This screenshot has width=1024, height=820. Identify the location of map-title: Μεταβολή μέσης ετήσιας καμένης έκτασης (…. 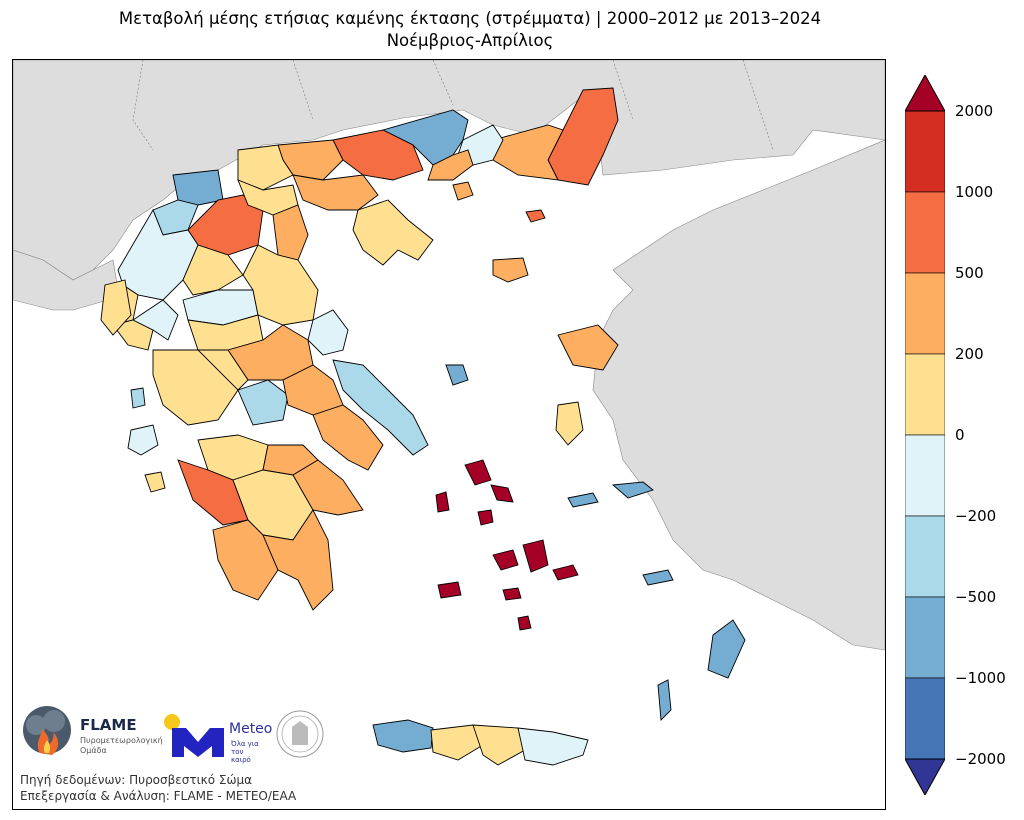
(470, 30).